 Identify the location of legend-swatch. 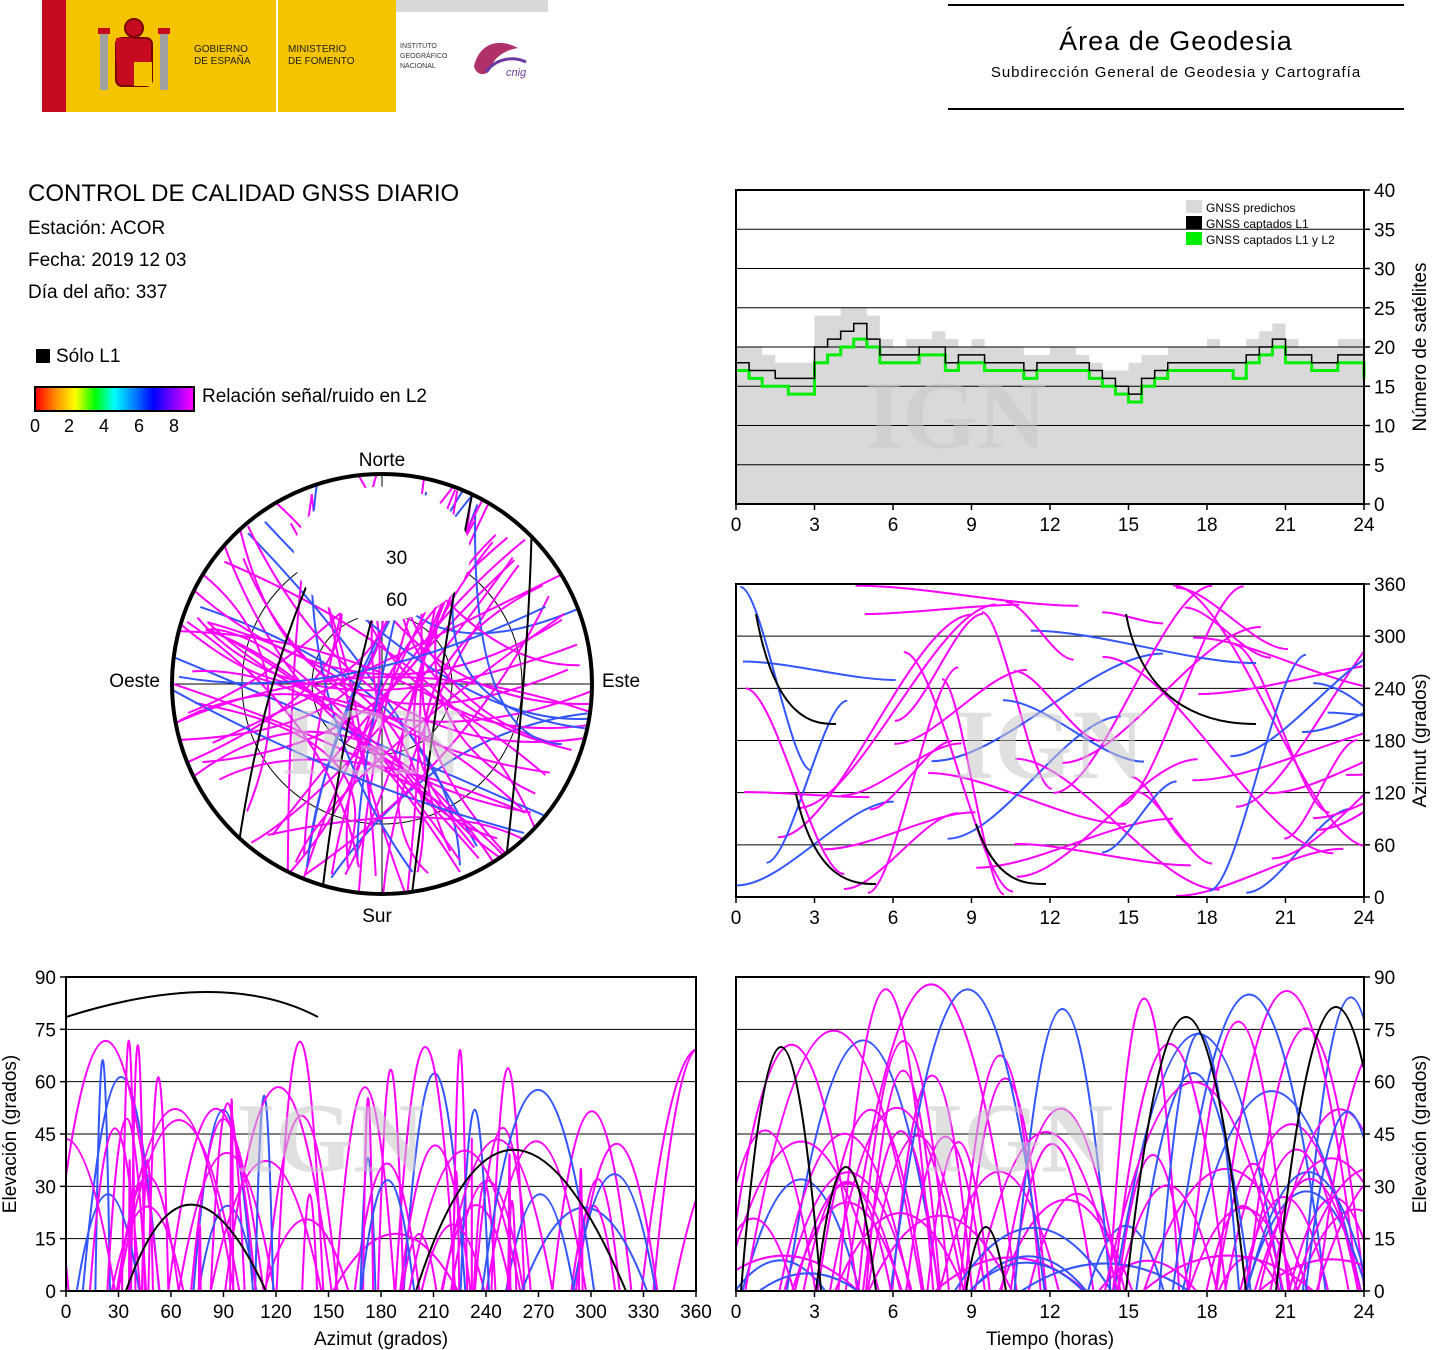
(1194, 222).